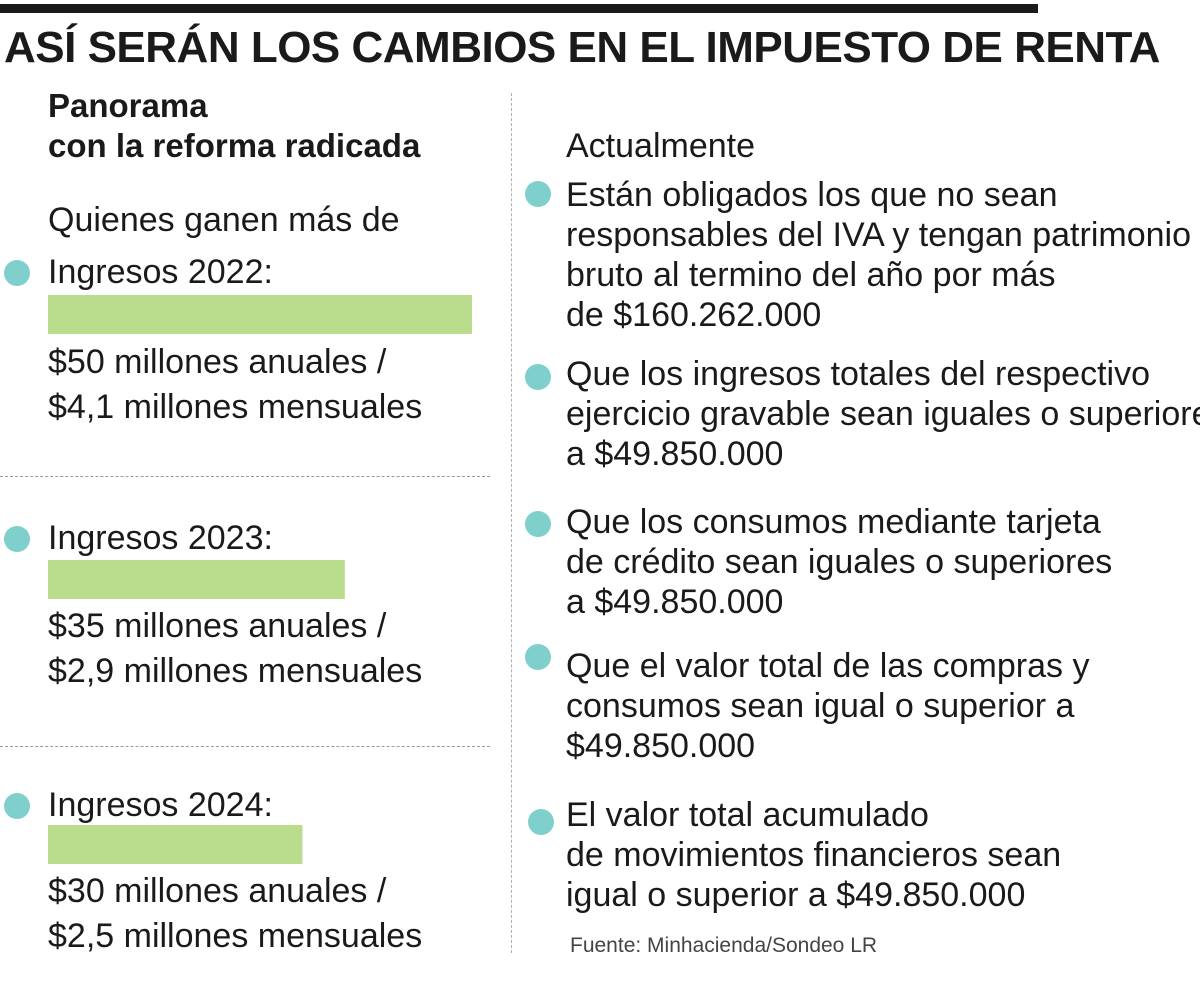 This screenshot has height=992, width=1200. I want to click on current-rules-title: Actualmente, so click(660, 146).